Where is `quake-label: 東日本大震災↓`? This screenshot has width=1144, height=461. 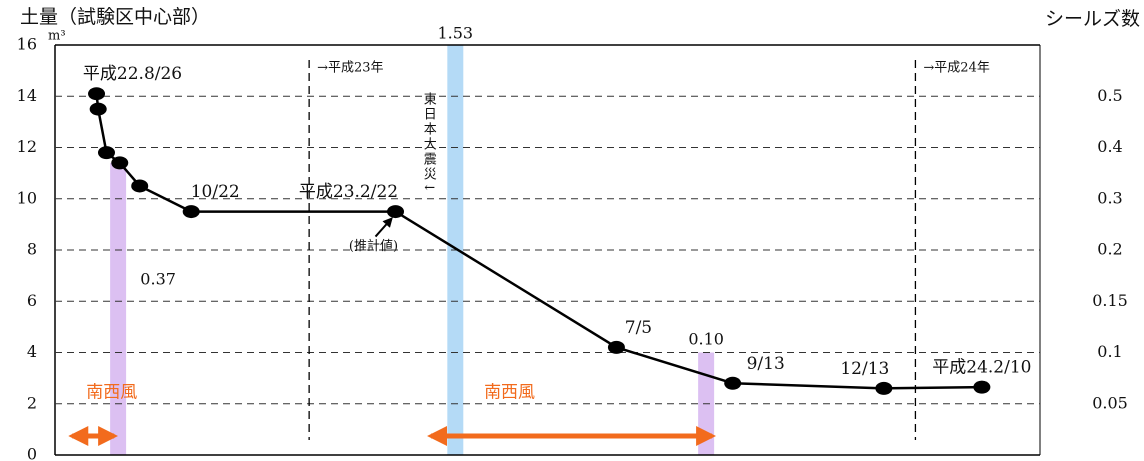
quake-label: 東日本大震災↓ is located at coordinates (429, 142).